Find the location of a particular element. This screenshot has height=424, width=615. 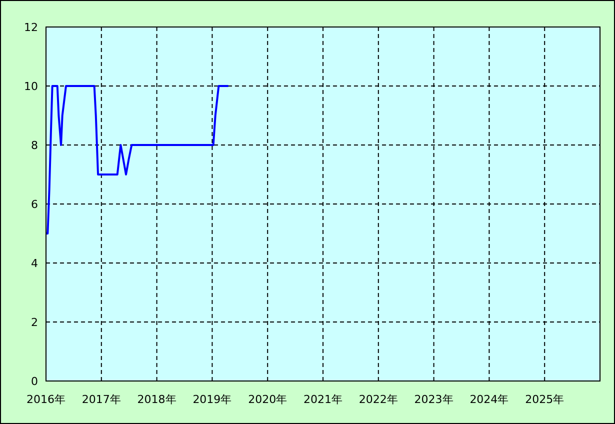

x-tick-label: 2025年 is located at coordinates (544, 399).